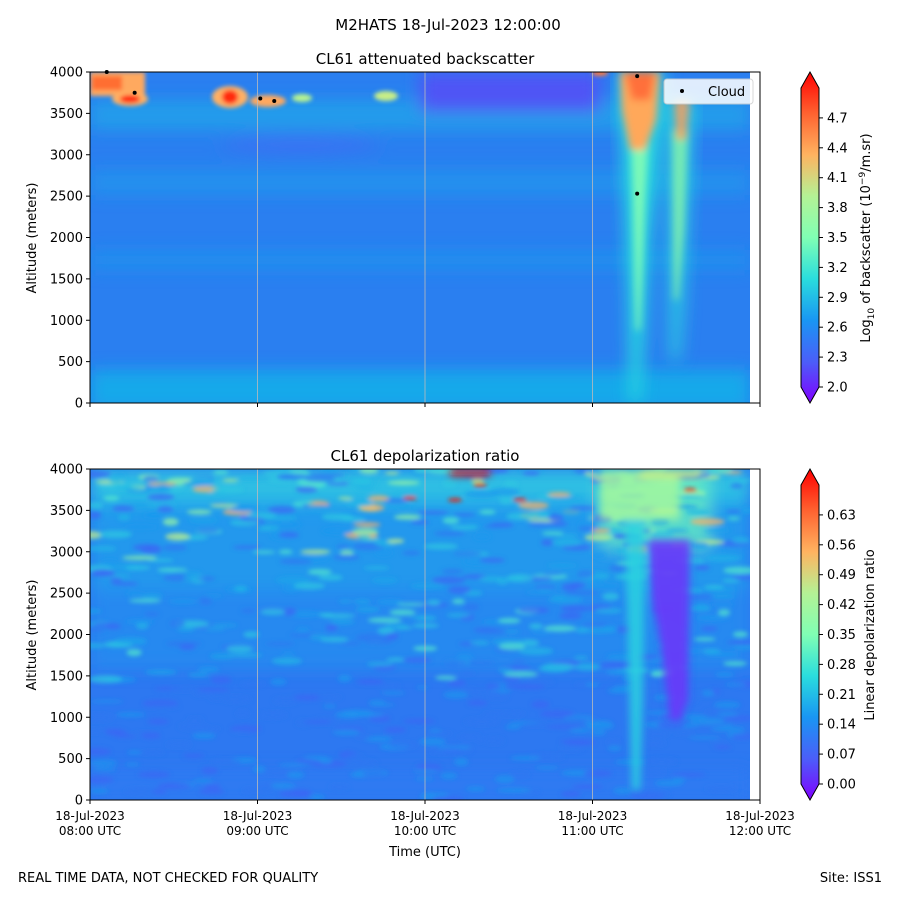 This screenshot has width=900, height=900. I want to click on colorbar-tick-label: 0.35, so click(841, 635).